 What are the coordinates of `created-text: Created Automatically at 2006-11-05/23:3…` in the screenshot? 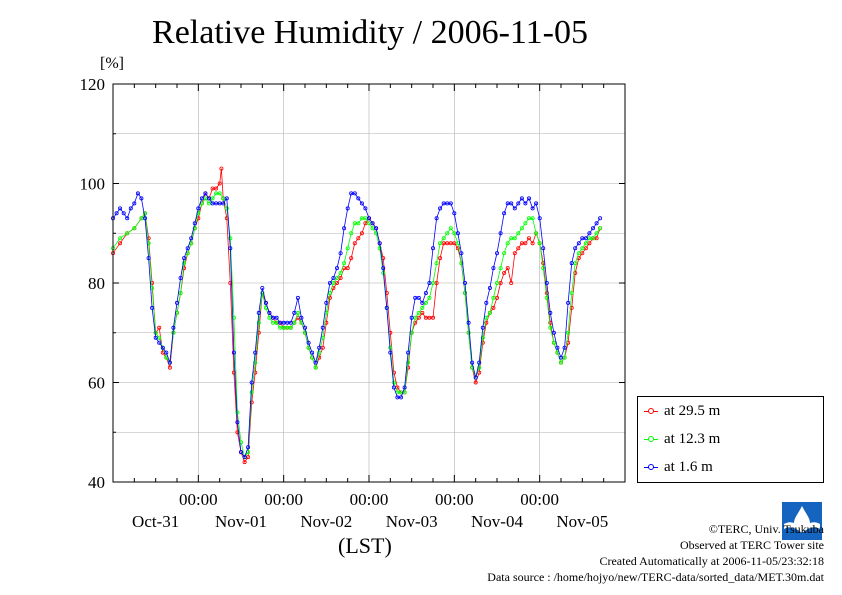 It's located at (711, 561).